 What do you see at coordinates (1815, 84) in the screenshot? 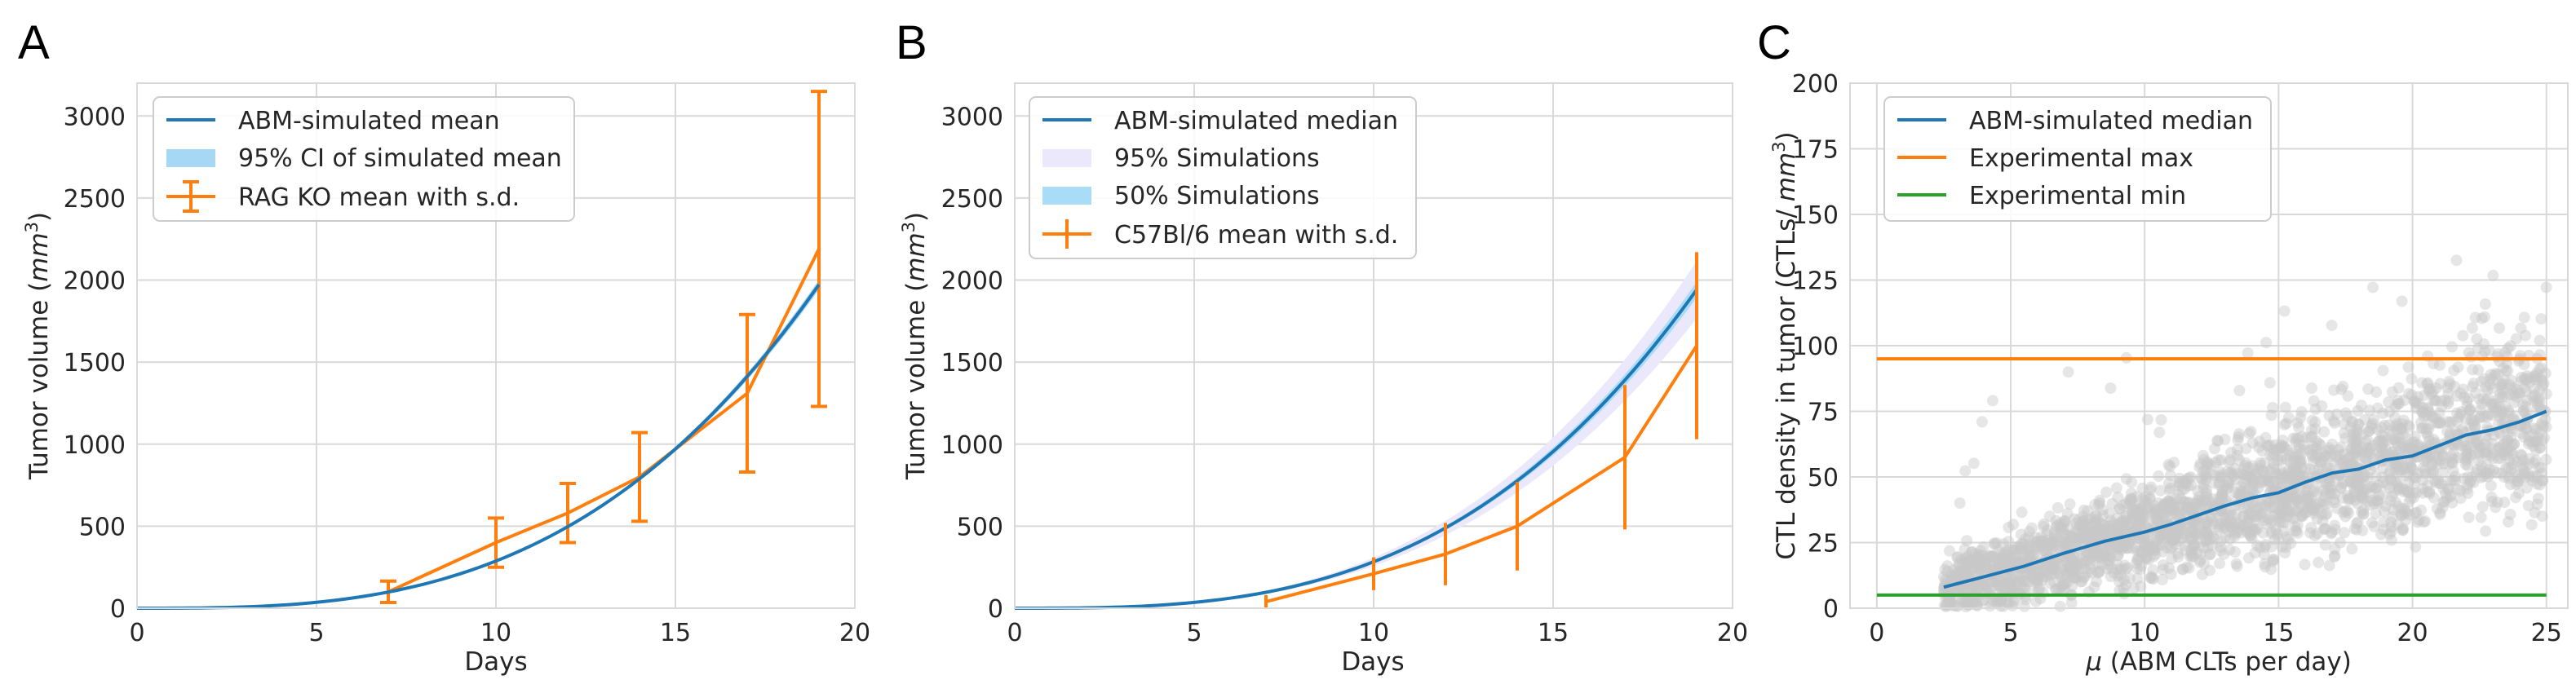
I see `y-tick-label: 200` at bounding box center [1815, 84].